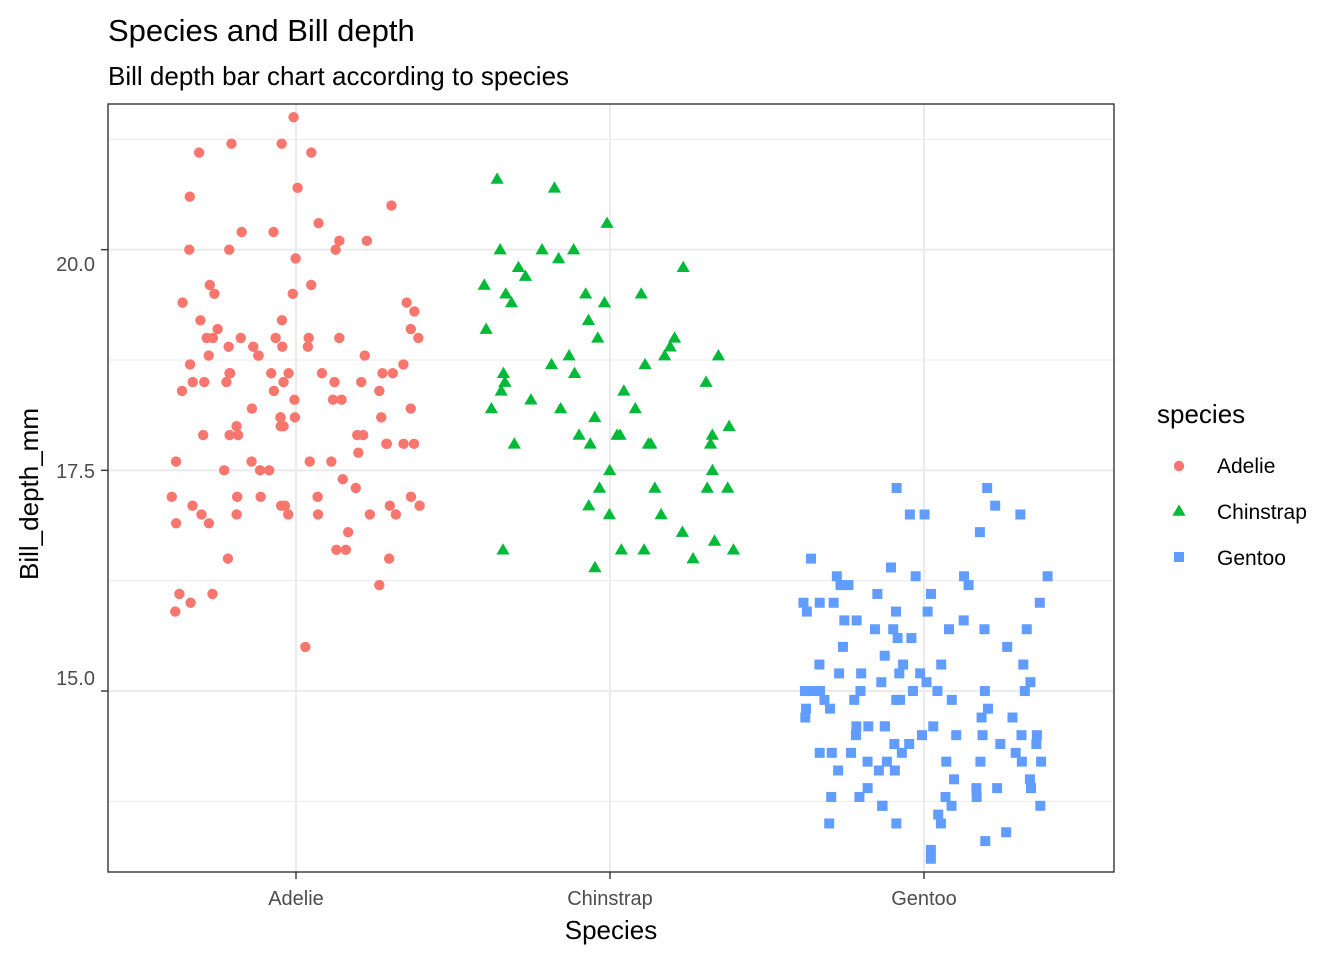 The height and width of the screenshot is (960, 1344). Describe the element at coordinates (296, 899) in the screenshot. I see `x-tick-label: Adelie` at that location.